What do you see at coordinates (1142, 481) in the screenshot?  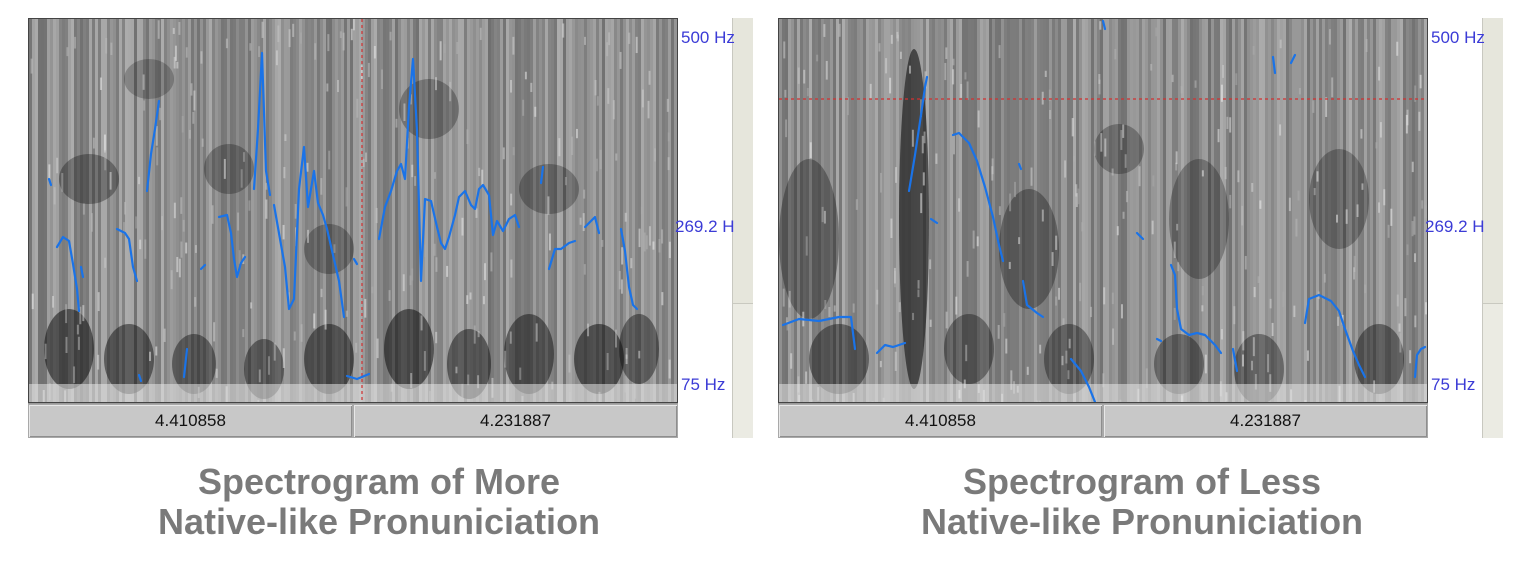 I see `caption-line-1: Spectrogram of Less` at bounding box center [1142, 481].